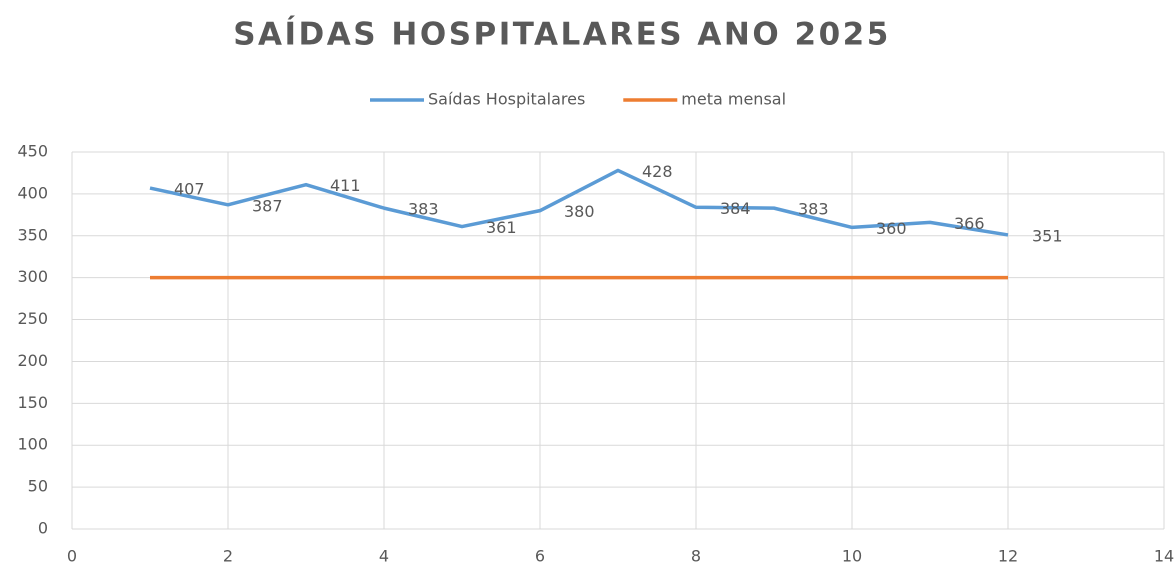 This screenshot has height=567, width=1176. What do you see at coordinates (969, 223) in the screenshot?
I see `data-label: 366` at bounding box center [969, 223].